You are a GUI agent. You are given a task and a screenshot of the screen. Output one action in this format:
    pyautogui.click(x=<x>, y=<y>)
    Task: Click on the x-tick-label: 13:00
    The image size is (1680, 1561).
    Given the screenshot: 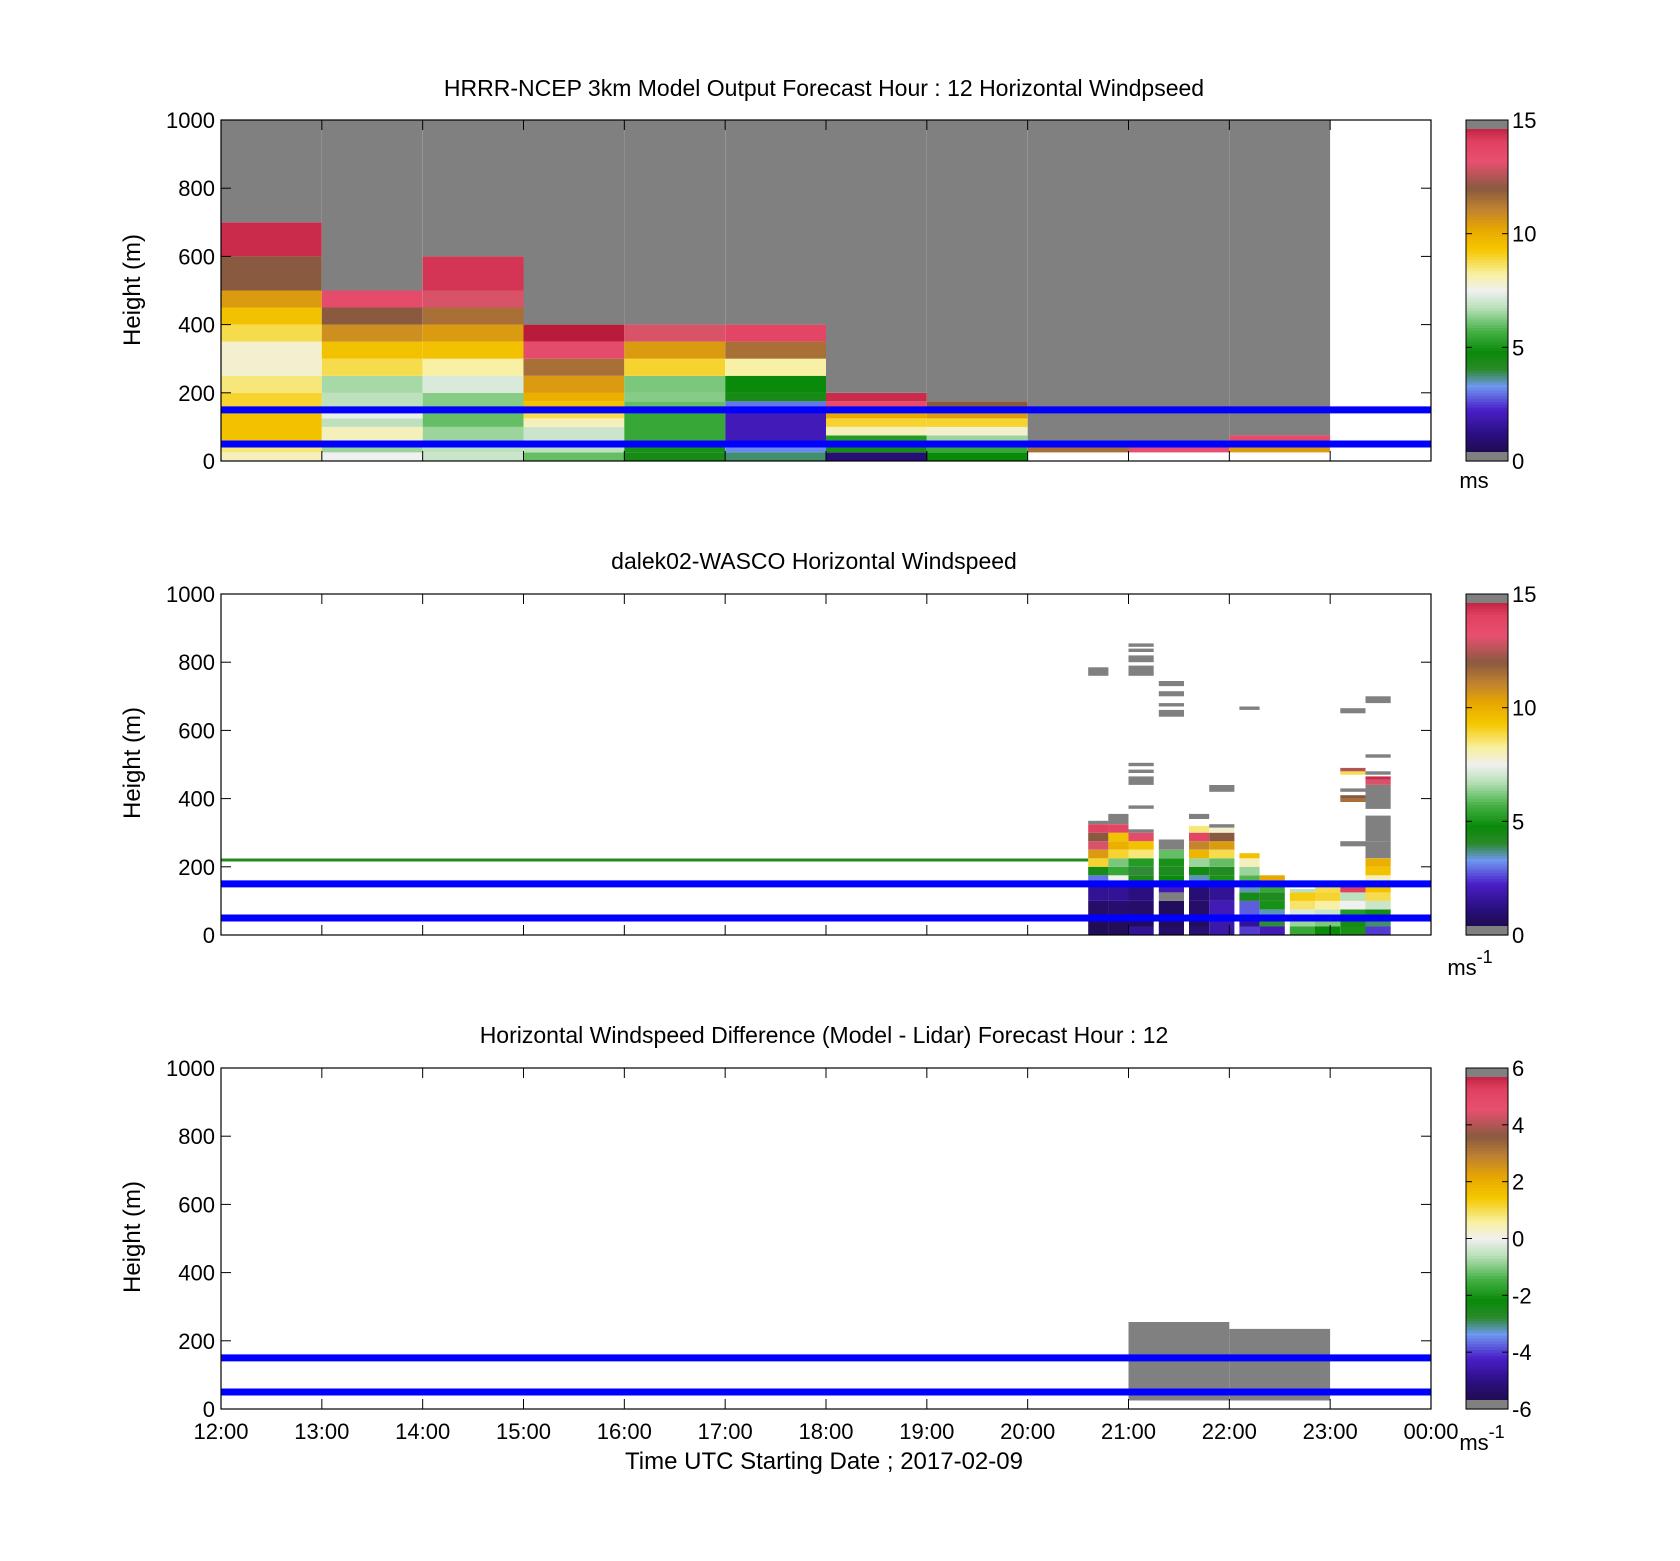 What is the action you would take?
    pyautogui.click(x=321, y=1431)
    